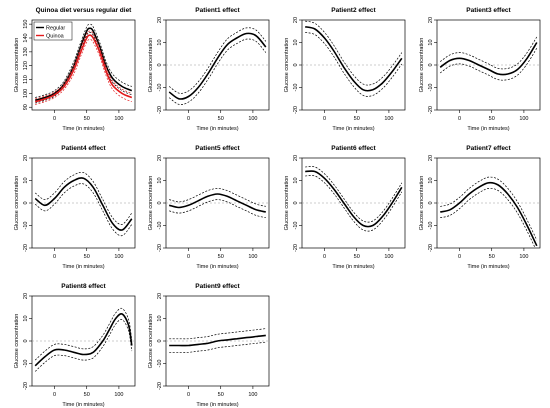  What do you see at coordinates (84, 10) in the screenshot?
I see `panel-title: Quinoa diet versus regular diet` at bounding box center [84, 10].